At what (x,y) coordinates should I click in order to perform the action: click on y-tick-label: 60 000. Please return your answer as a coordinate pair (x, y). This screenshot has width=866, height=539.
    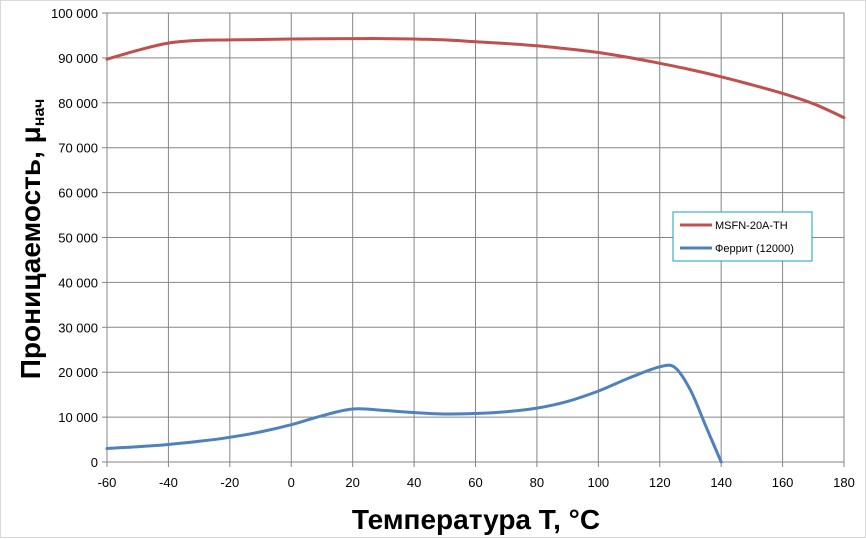
    Looking at the image, I should click on (78, 193).